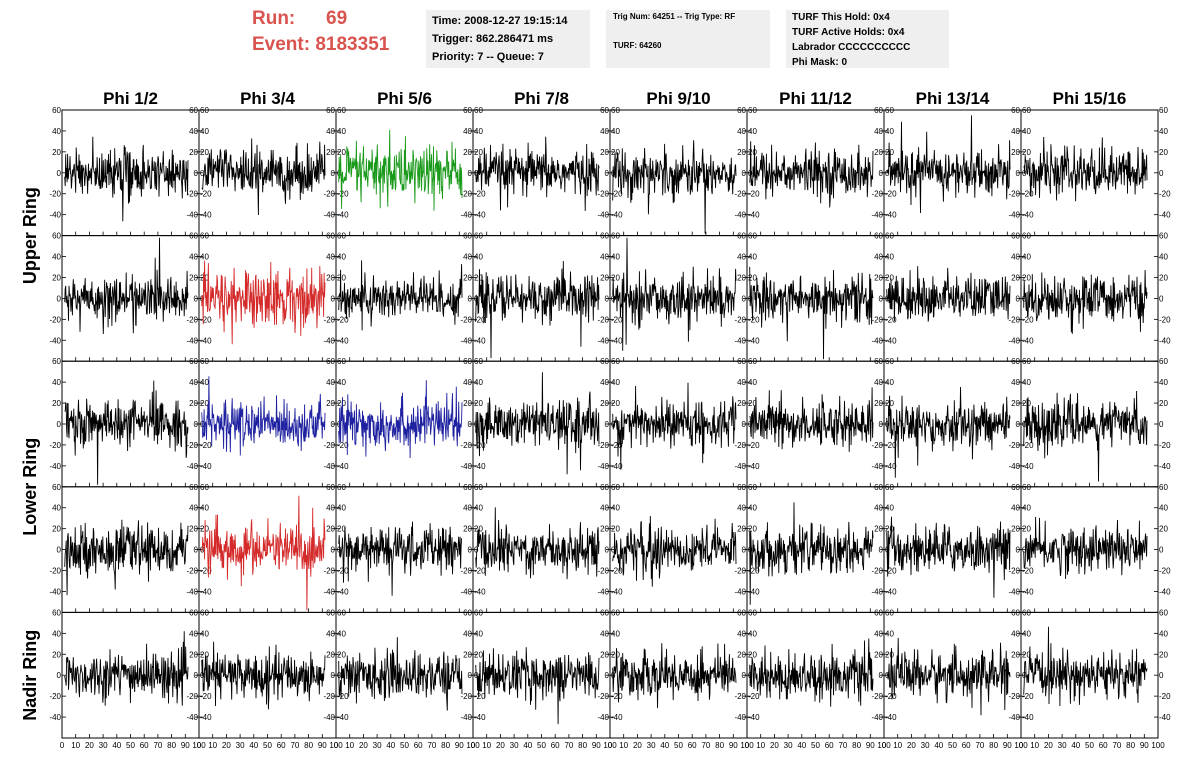  Describe the element at coordinates (336, 745) in the screenshot. I see `x-tick-label: 100` at that location.